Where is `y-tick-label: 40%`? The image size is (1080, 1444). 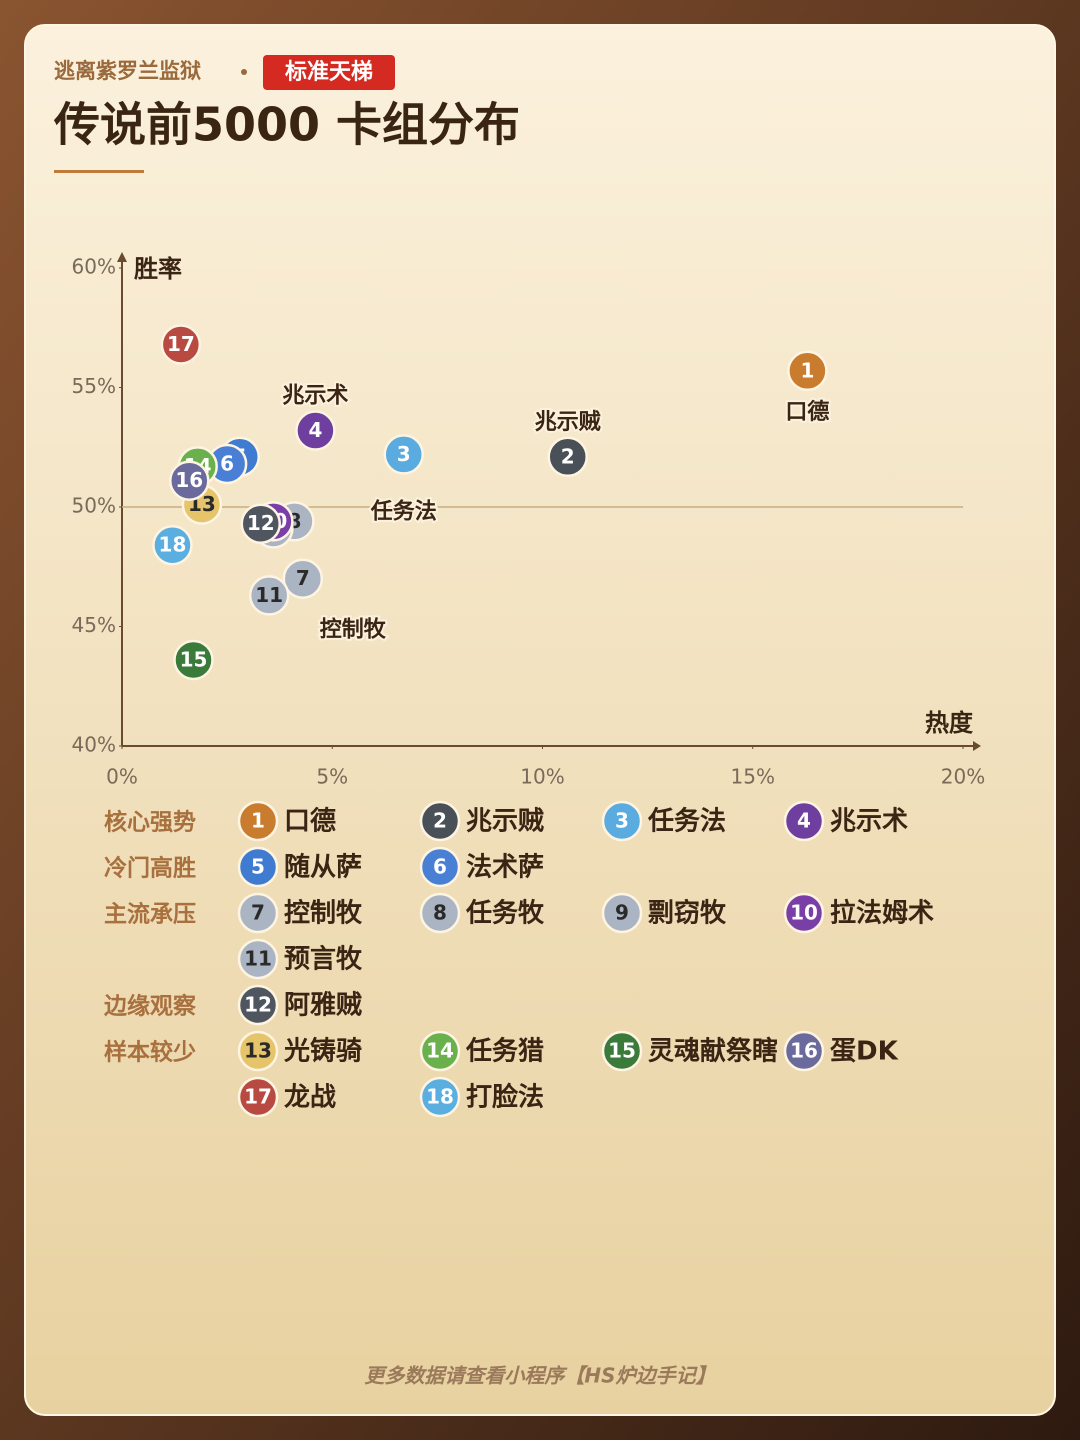 y-tick-label: 40% is located at coordinates (94, 745).